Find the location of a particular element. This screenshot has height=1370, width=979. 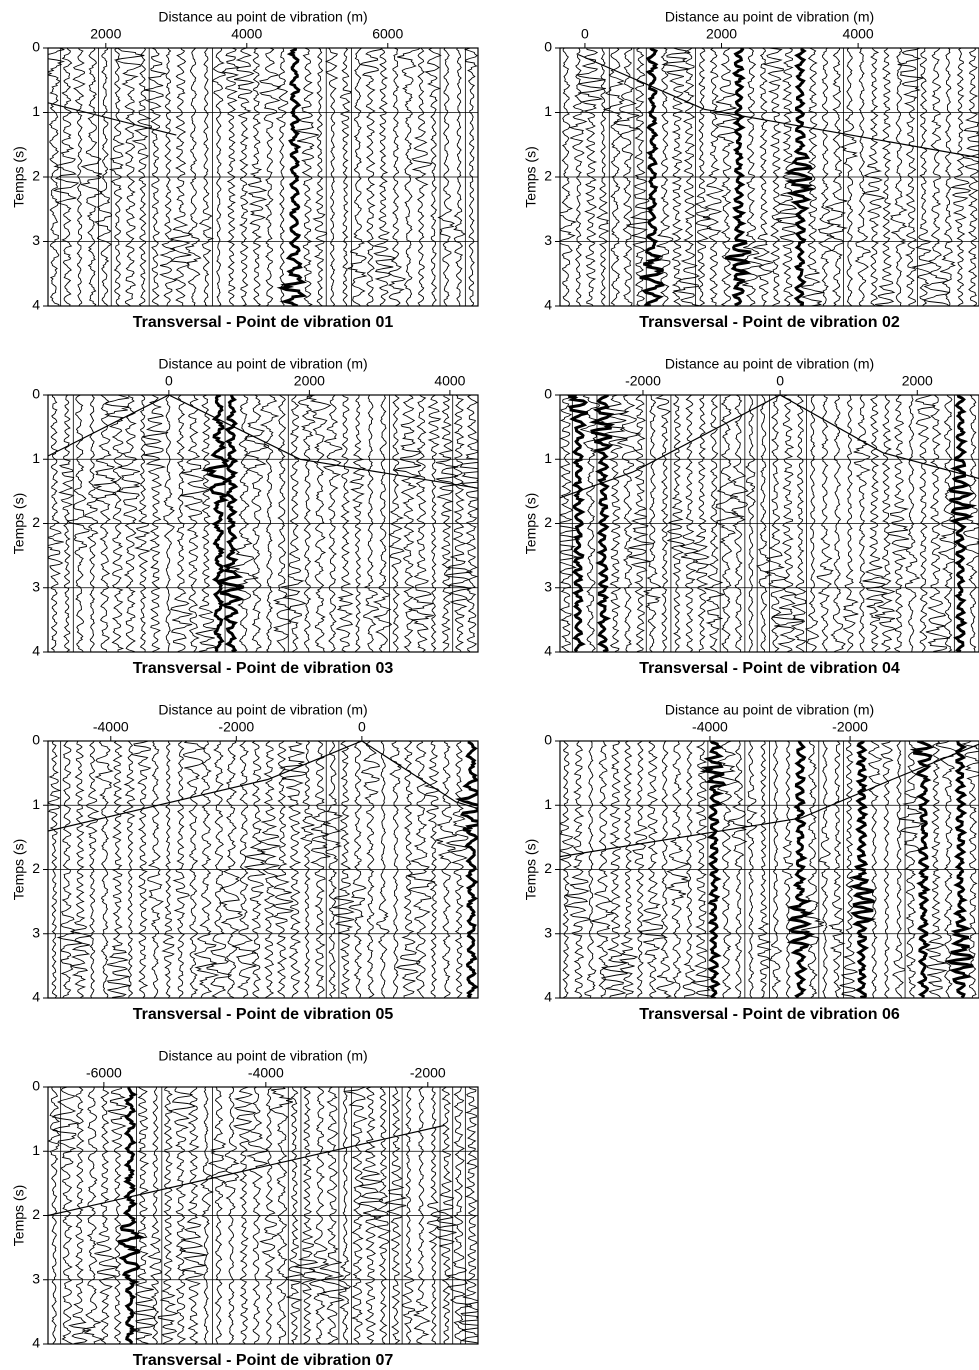

trace is located at coordinates (570, 523).